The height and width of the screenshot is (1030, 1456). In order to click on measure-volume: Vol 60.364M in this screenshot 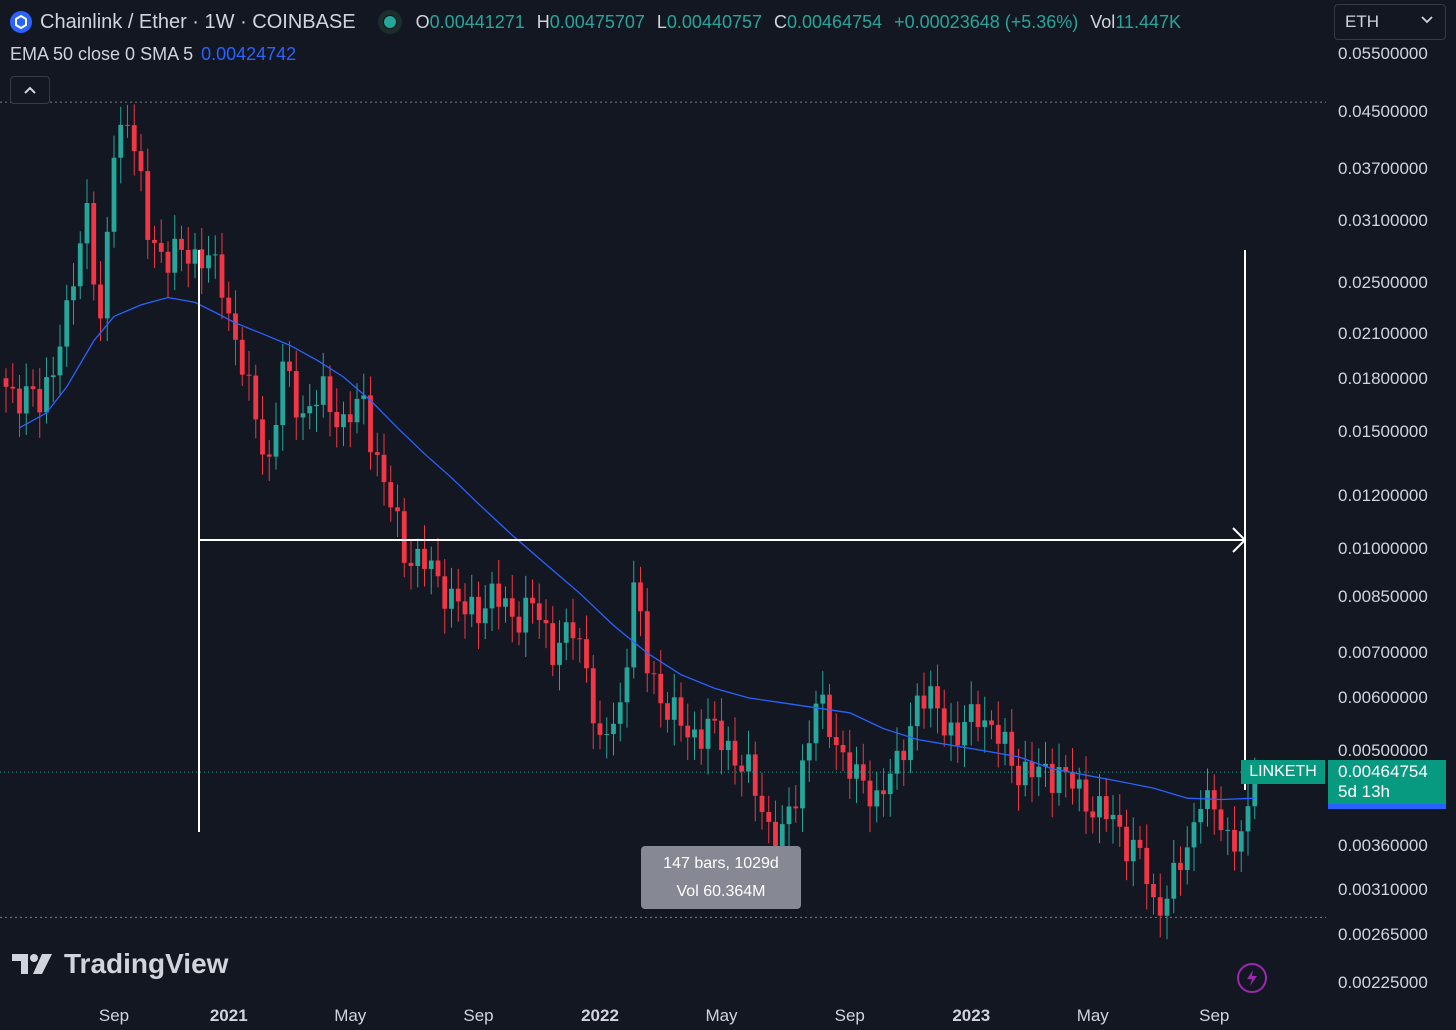, I will do `click(721, 891)`.